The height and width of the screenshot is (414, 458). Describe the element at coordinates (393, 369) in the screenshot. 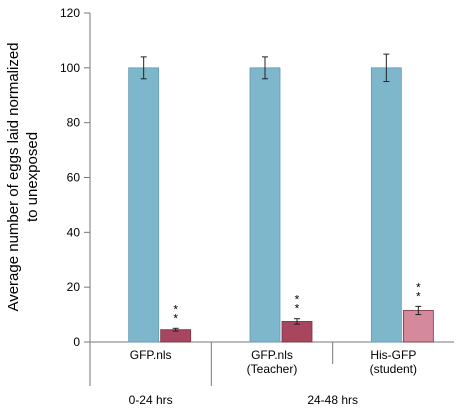

I see `category-label: (student)` at that location.